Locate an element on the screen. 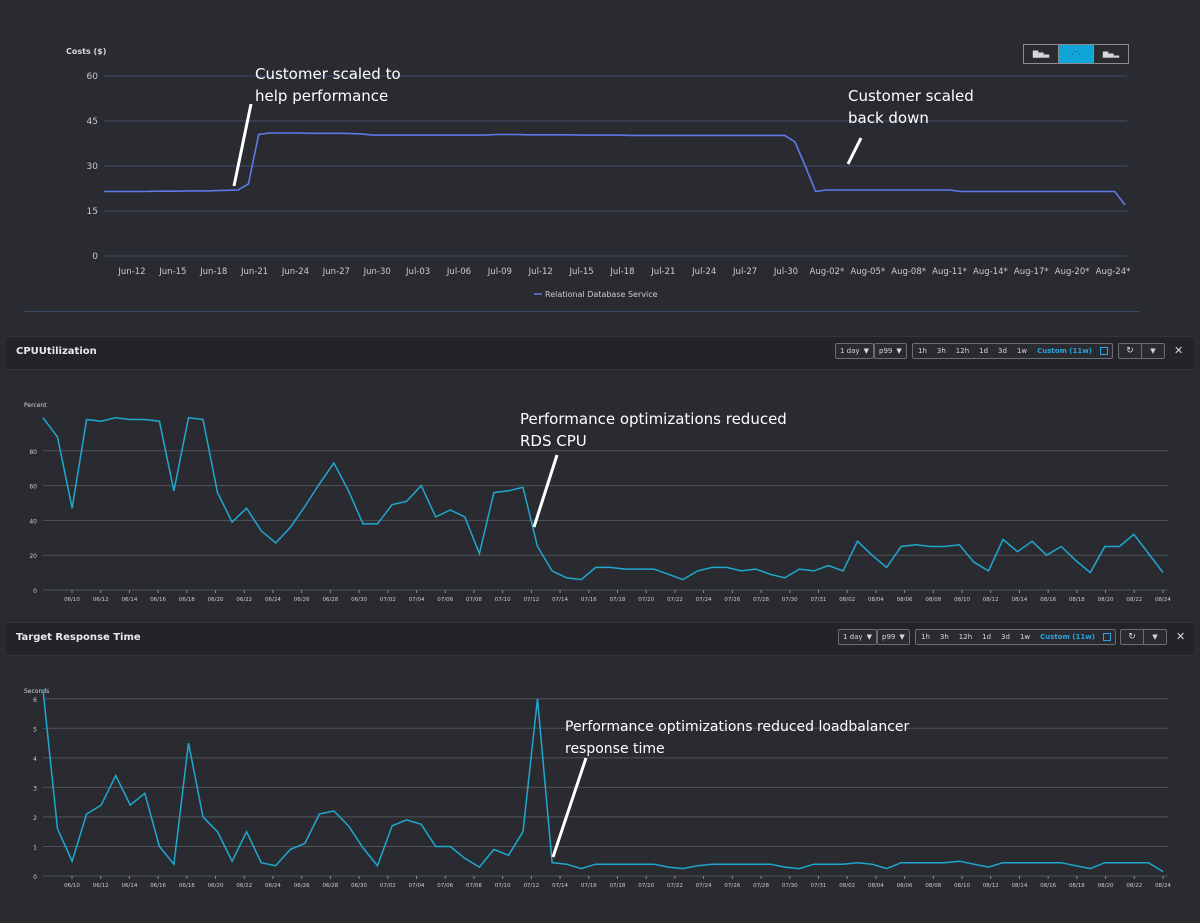  x-tick-label: Jun-15 is located at coordinates (172, 272).